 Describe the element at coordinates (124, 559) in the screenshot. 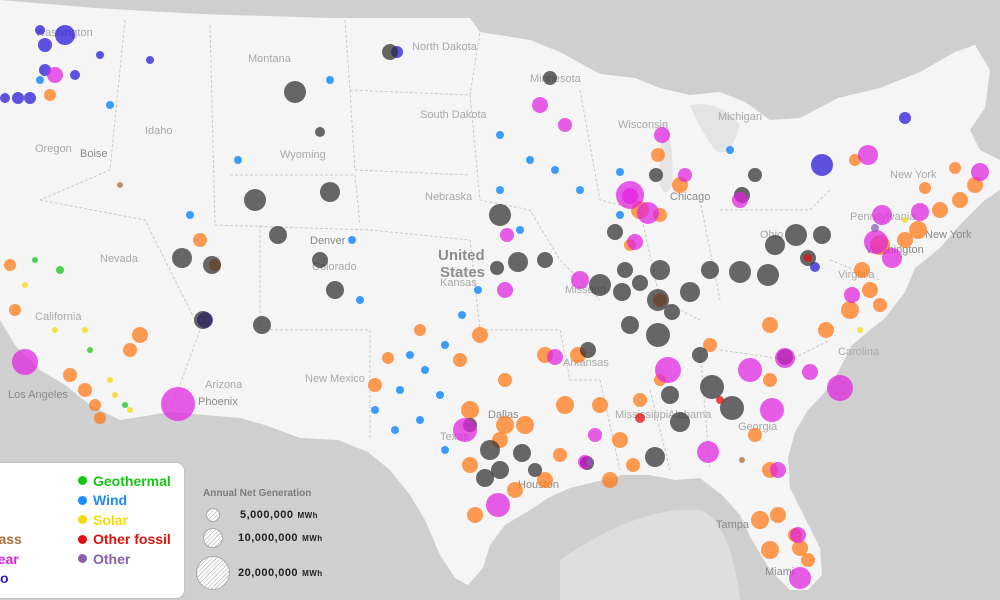

I see `legend-item-other: Other` at that location.